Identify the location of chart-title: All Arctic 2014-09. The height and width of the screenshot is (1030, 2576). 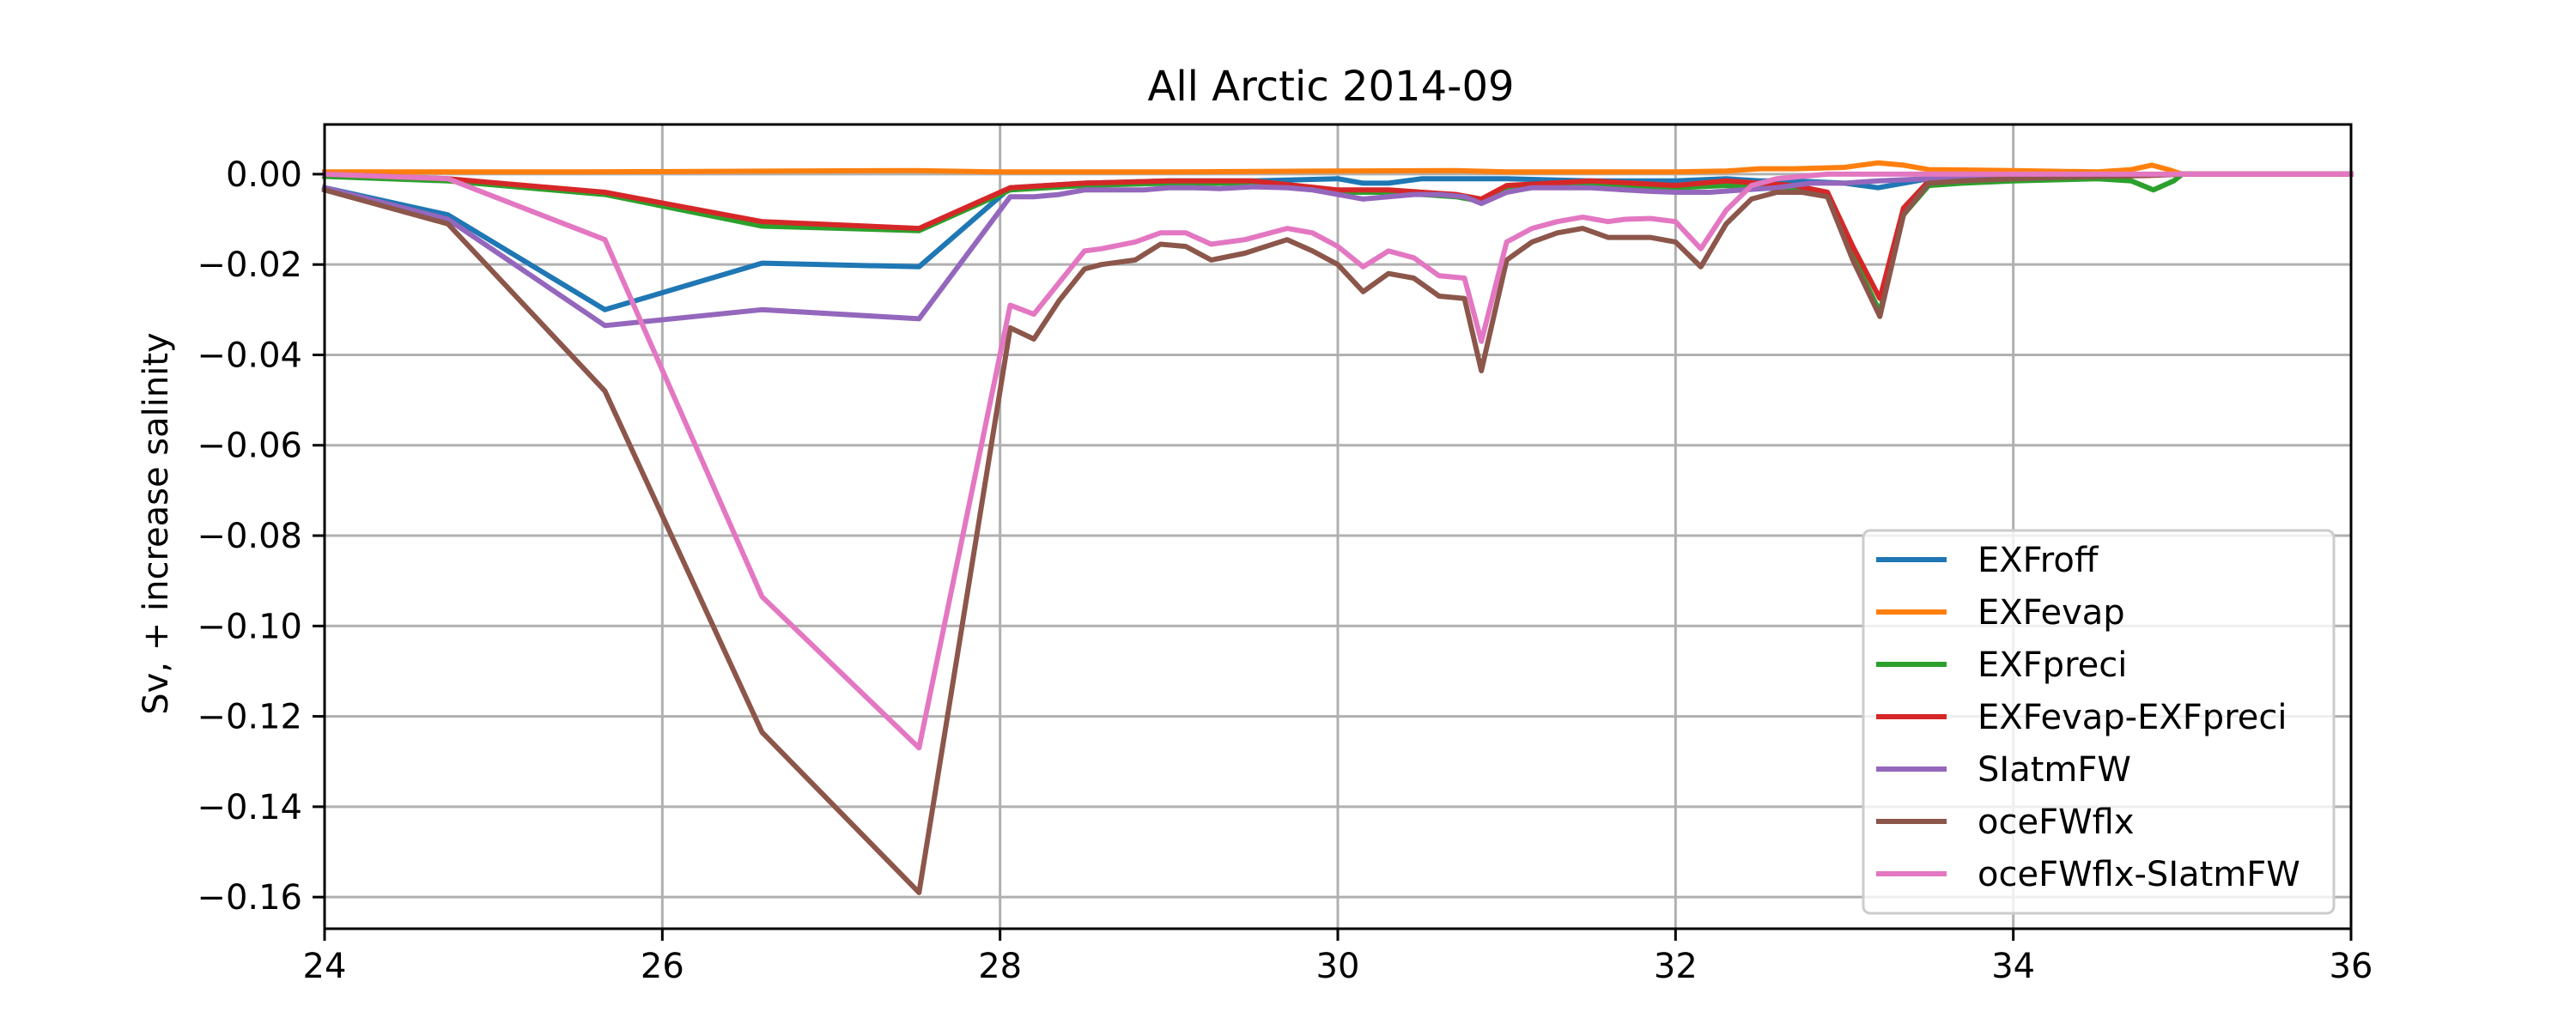
(1330, 87).